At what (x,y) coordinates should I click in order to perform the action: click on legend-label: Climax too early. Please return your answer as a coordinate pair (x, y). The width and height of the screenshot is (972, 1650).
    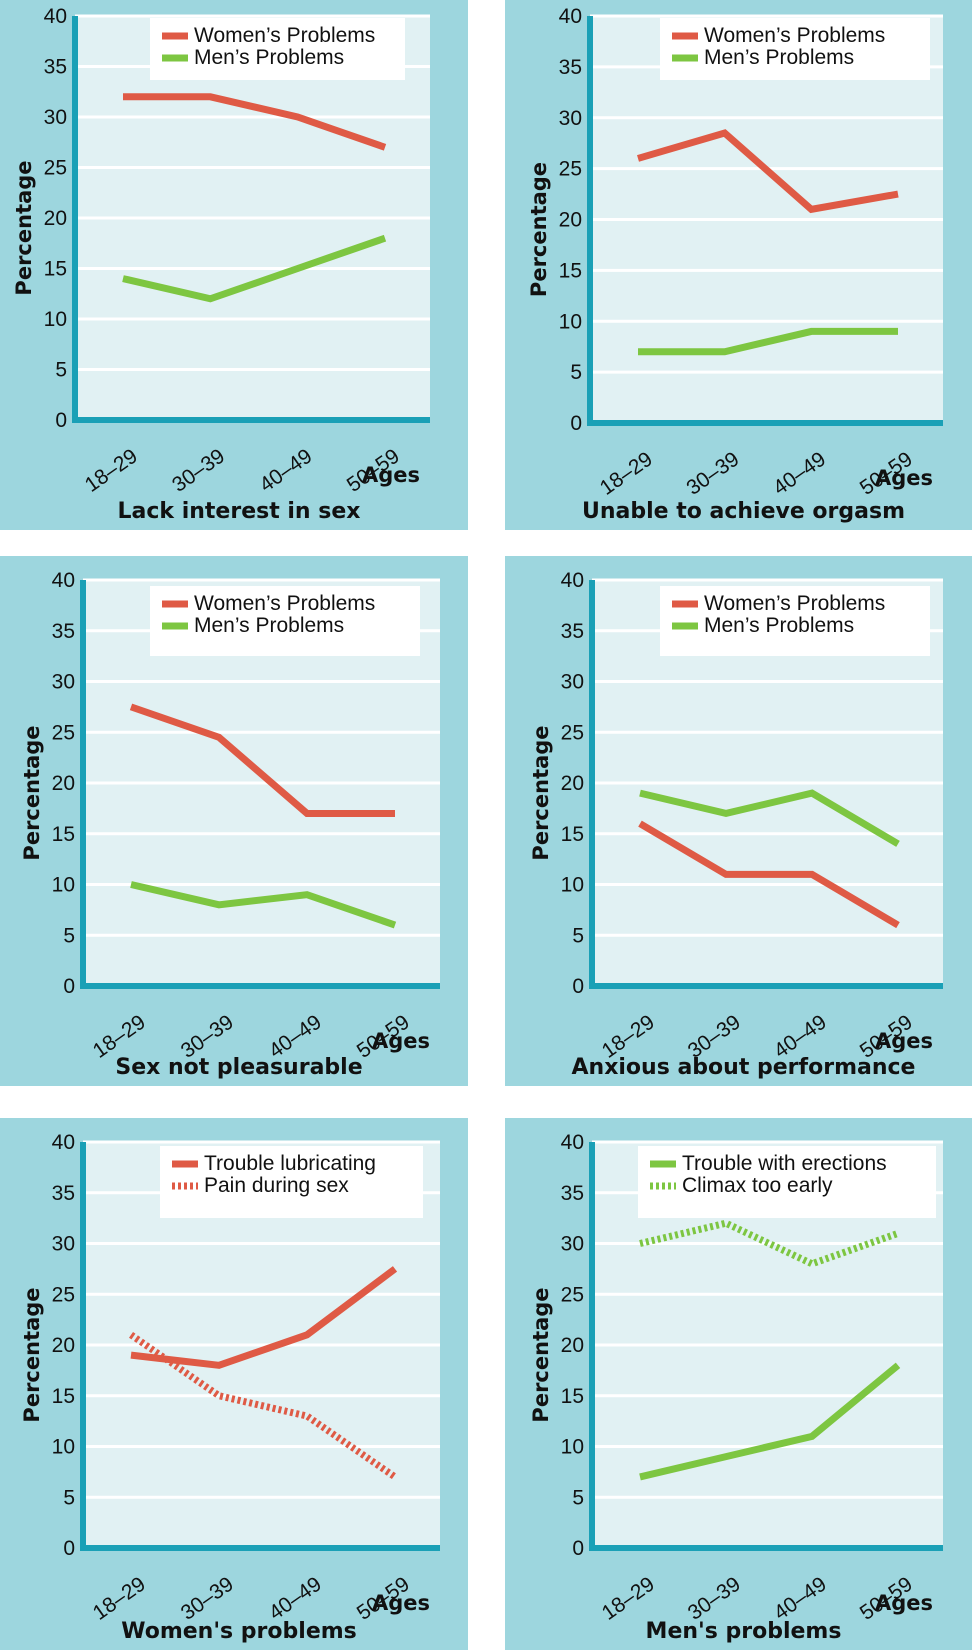
    Looking at the image, I should click on (757, 1185).